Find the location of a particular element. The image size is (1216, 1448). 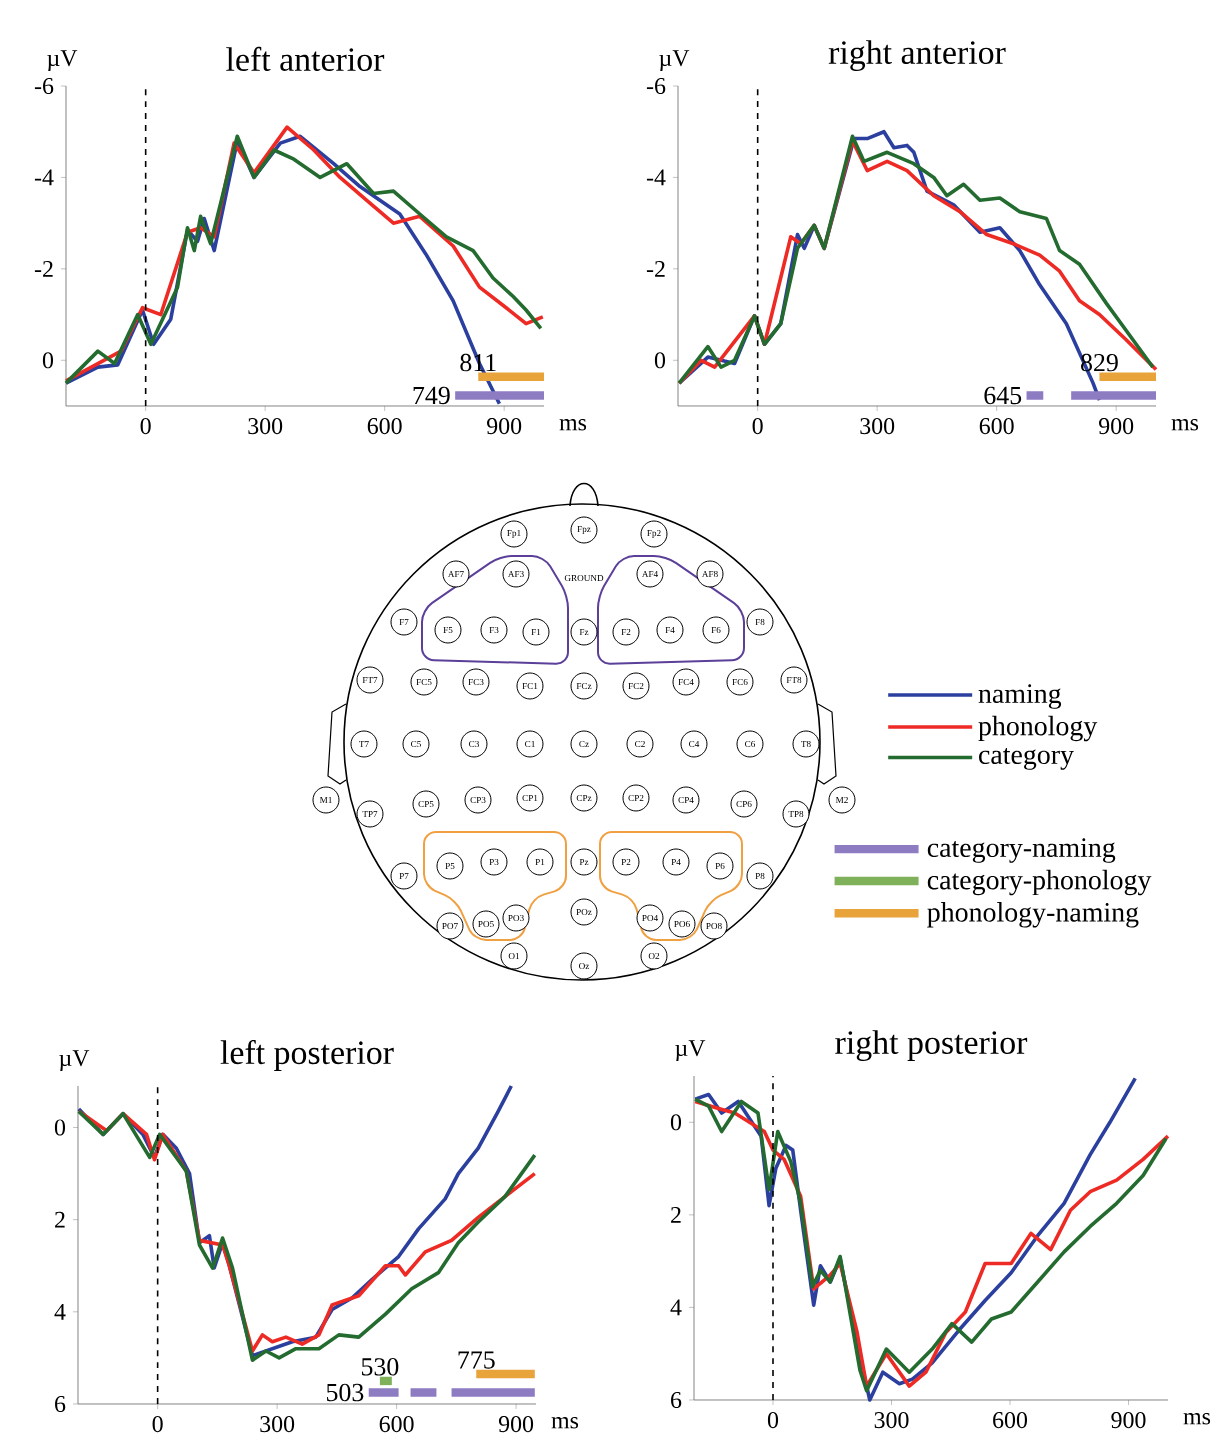

chart-title: right anterior is located at coordinates (917, 56).